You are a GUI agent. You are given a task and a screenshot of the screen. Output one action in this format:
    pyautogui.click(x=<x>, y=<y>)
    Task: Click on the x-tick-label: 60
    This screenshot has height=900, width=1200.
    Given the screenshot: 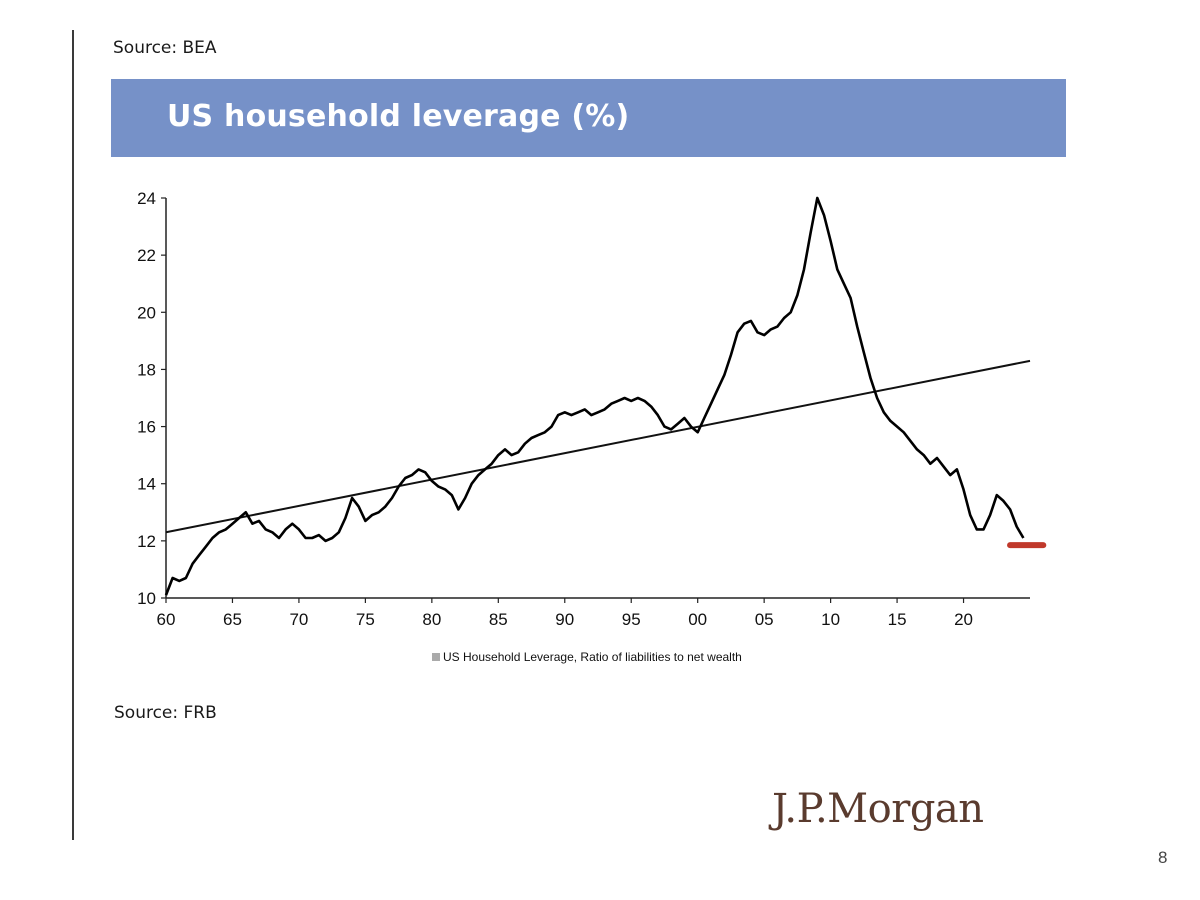 What is the action you would take?
    pyautogui.click(x=166, y=619)
    